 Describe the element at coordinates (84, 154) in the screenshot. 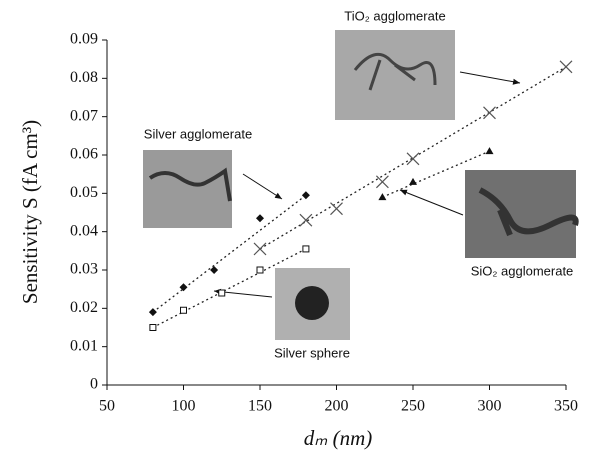

I see `y-tick-label: 0.06` at that location.